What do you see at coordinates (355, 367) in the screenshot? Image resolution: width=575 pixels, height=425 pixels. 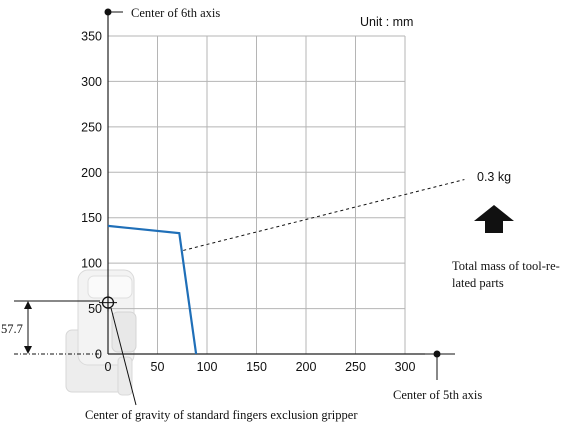 I see `x-tick-label-250: 250` at bounding box center [355, 367].